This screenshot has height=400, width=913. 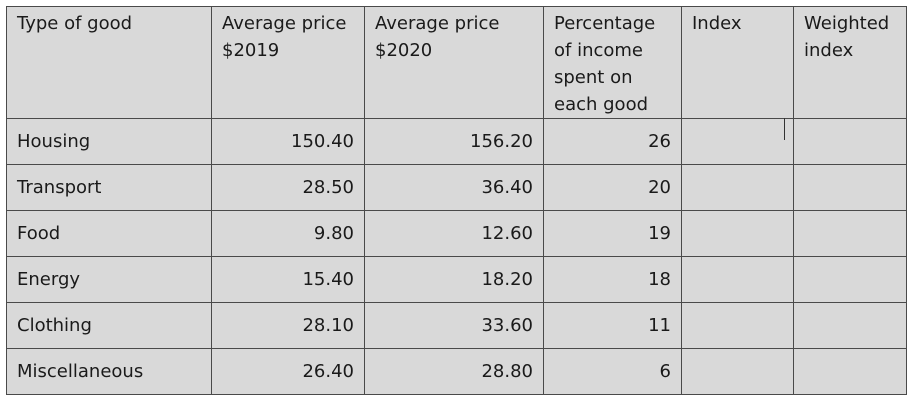 I want to click on cell-percent: 6, so click(x=612, y=371).